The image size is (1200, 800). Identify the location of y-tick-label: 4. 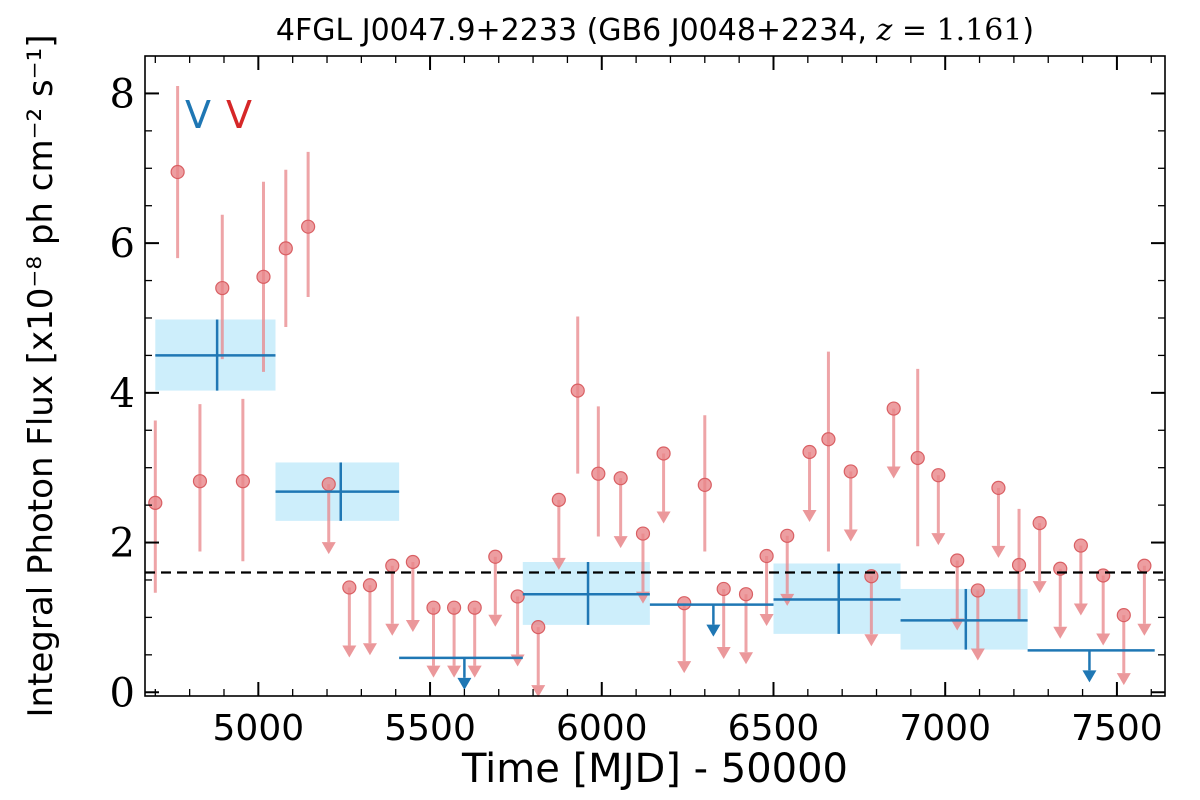
(122, 394).